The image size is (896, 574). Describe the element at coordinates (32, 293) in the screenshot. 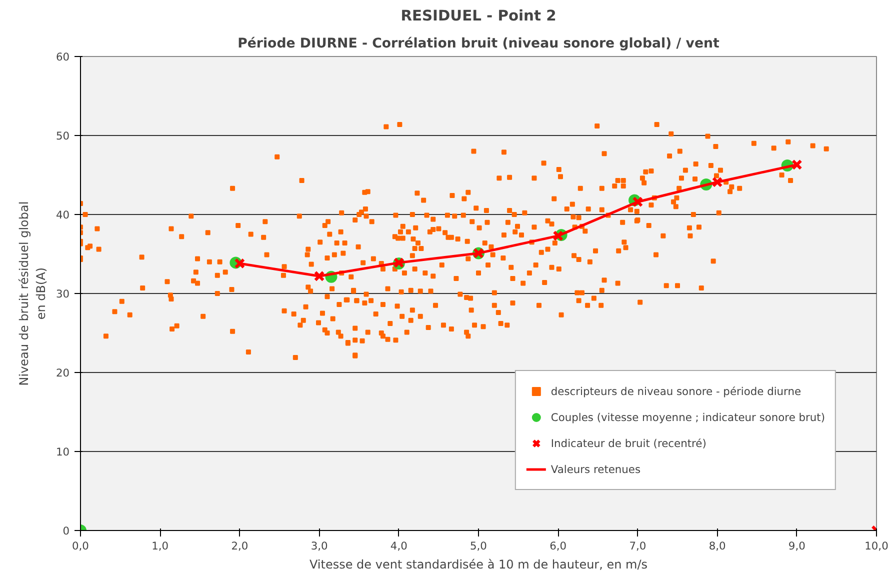

I see `y-axis-title: Niveau de bruit résiduel global en dB(A)` at that location.